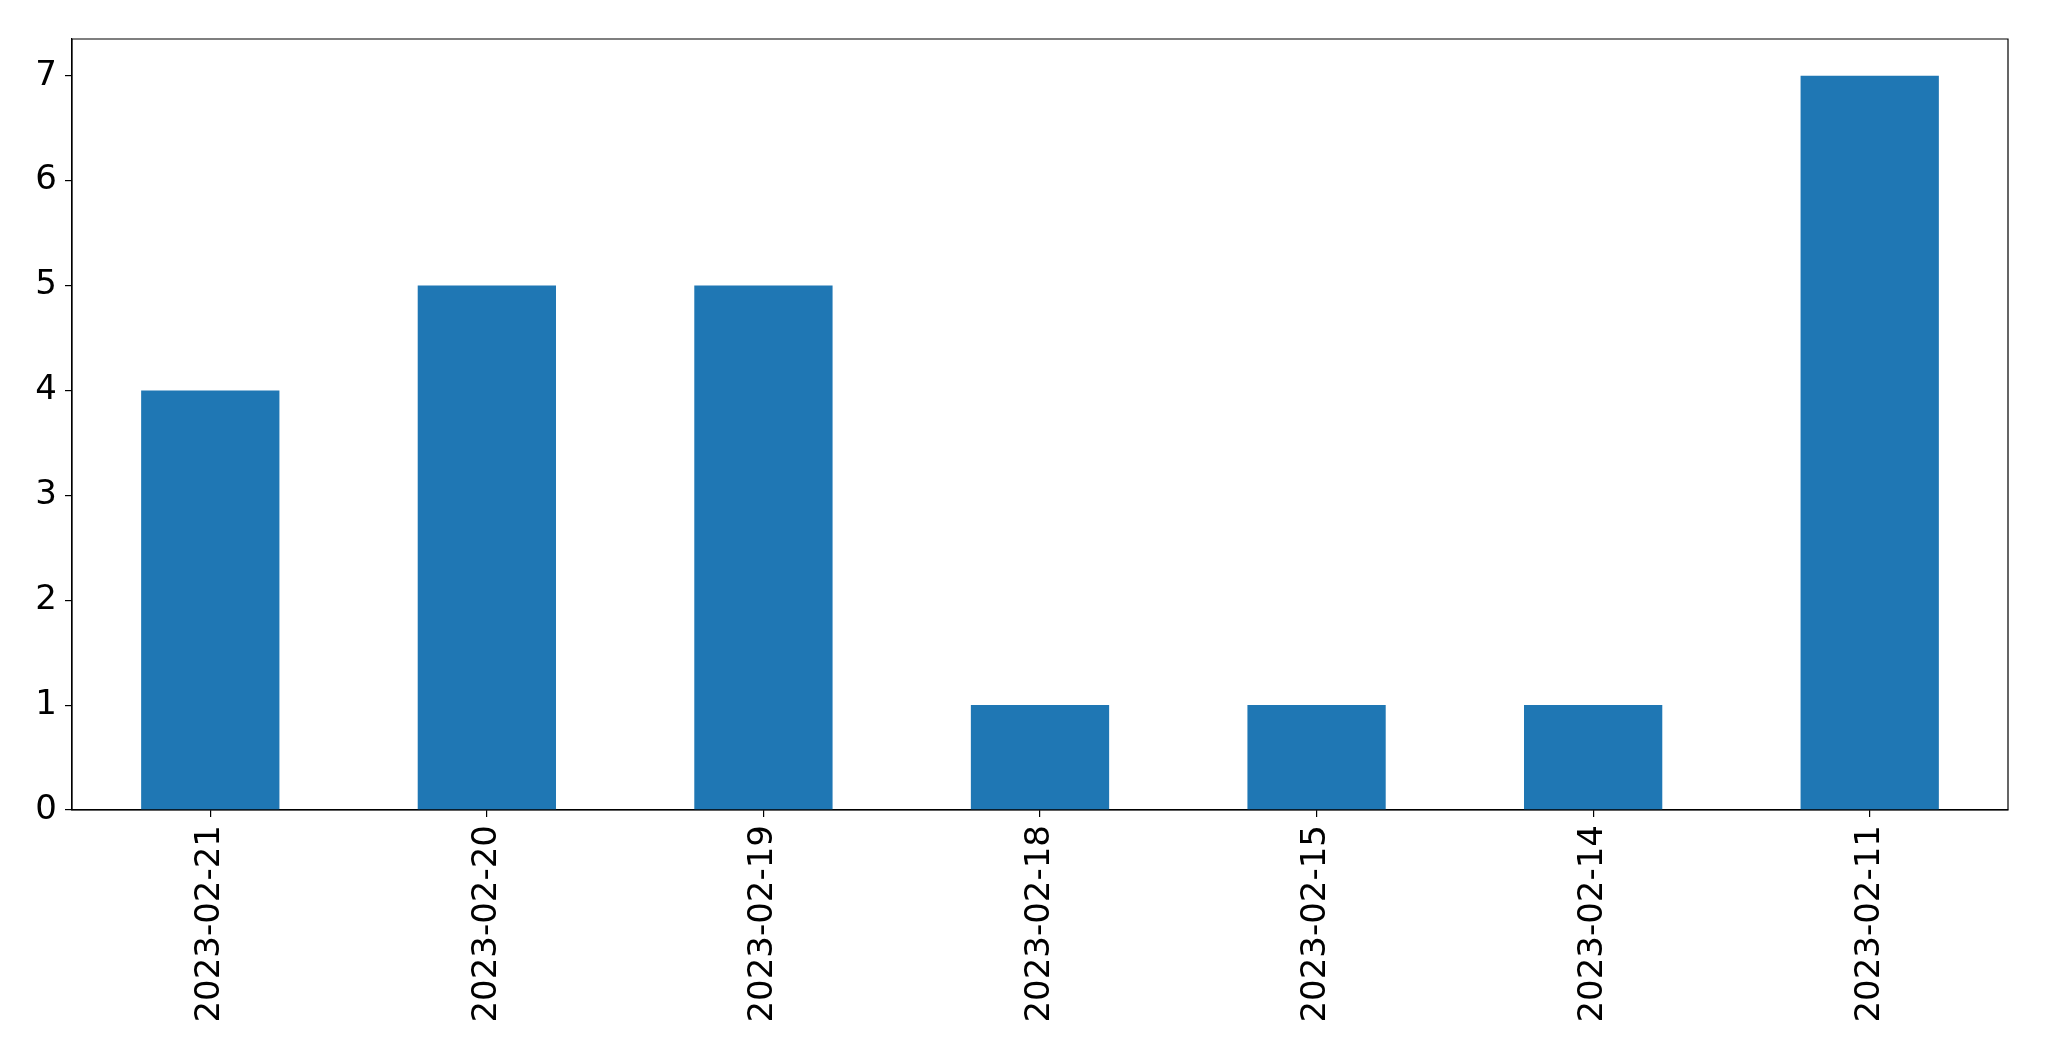 The image size is (2049, 1061). What do you see at coordinates (1866, 924) in the screenshot?
I see `x-tick-label: 2023-02-11` at bounding box center [1866, 924].